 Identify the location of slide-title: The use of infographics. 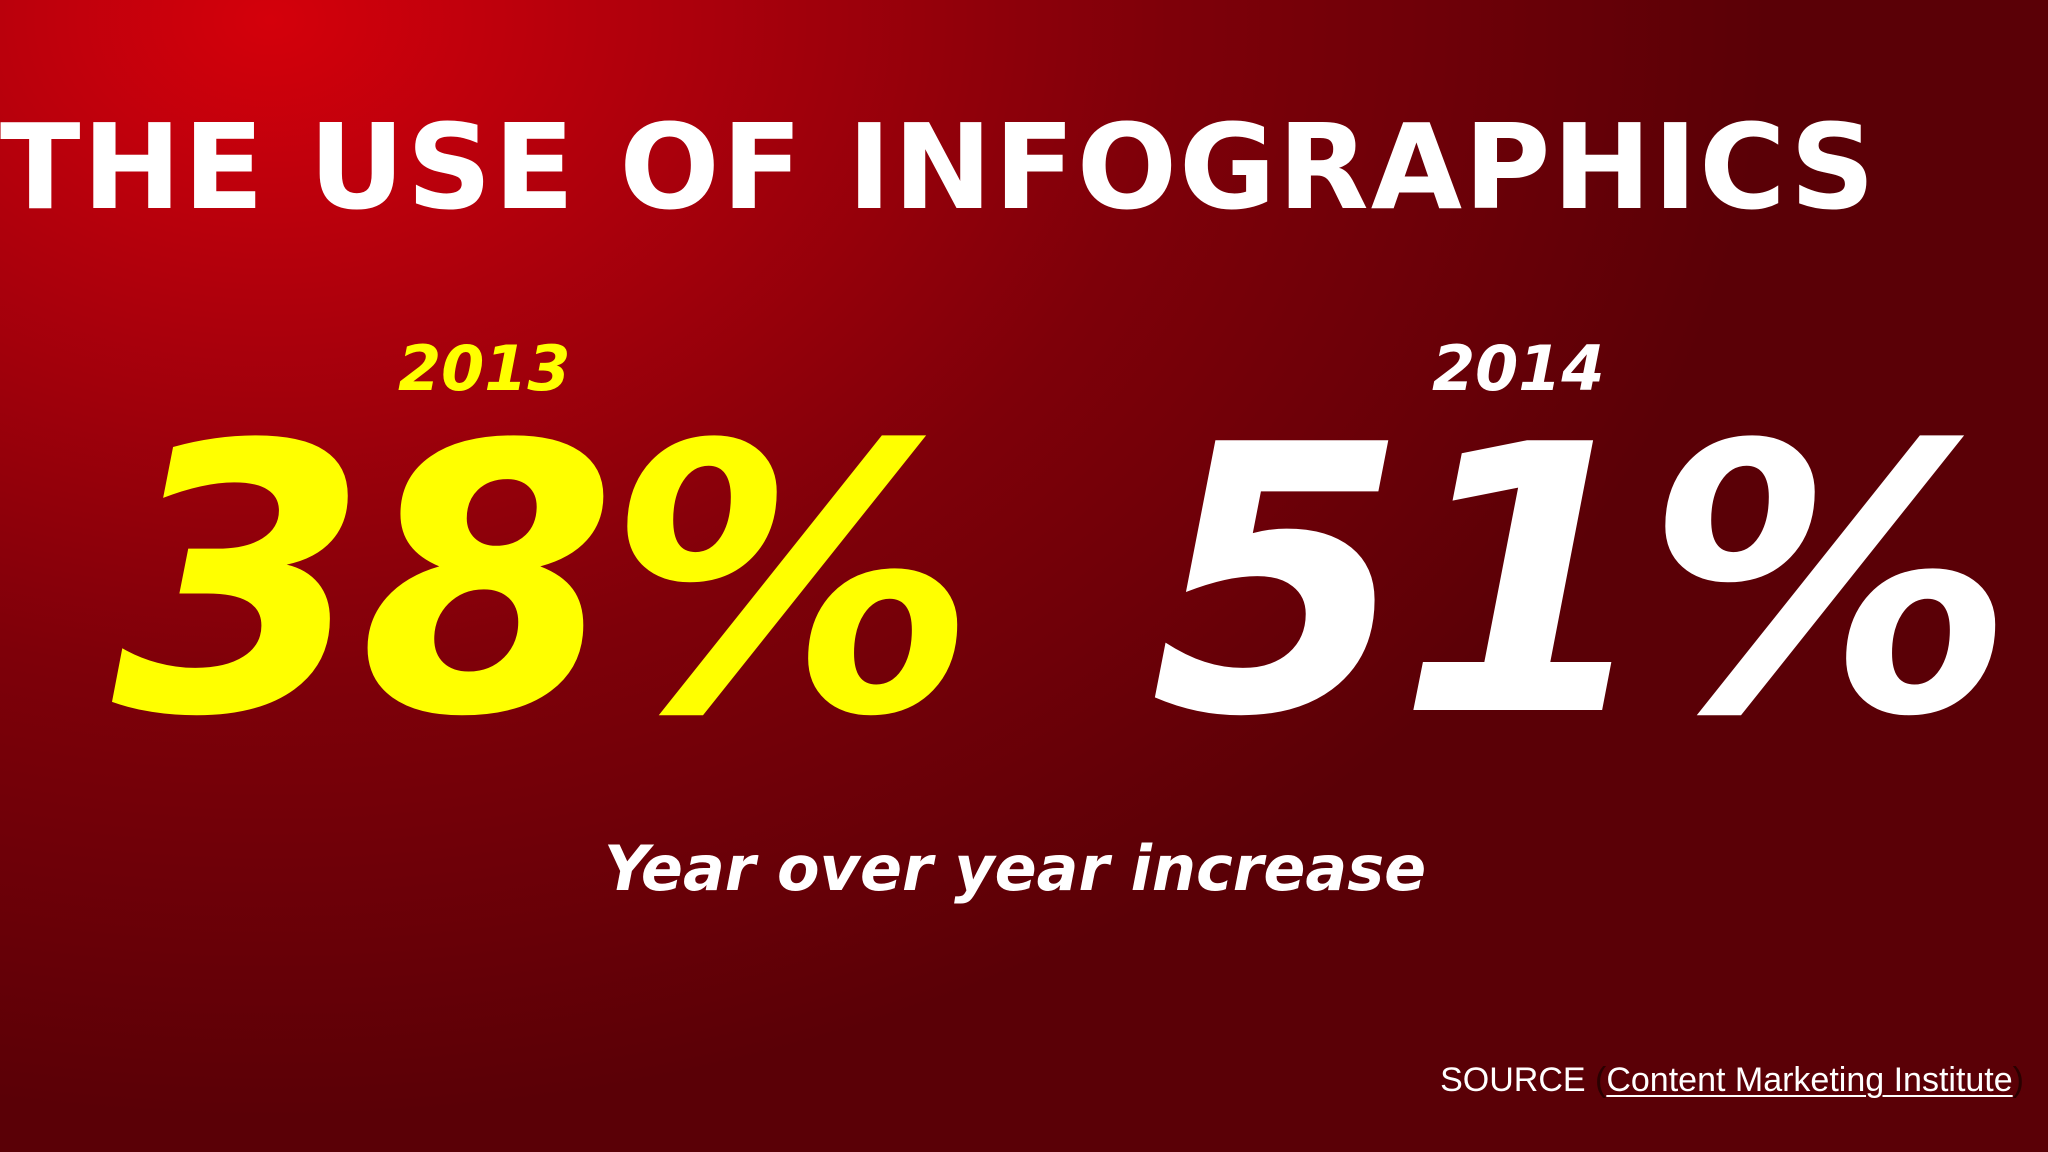
(938, 167).